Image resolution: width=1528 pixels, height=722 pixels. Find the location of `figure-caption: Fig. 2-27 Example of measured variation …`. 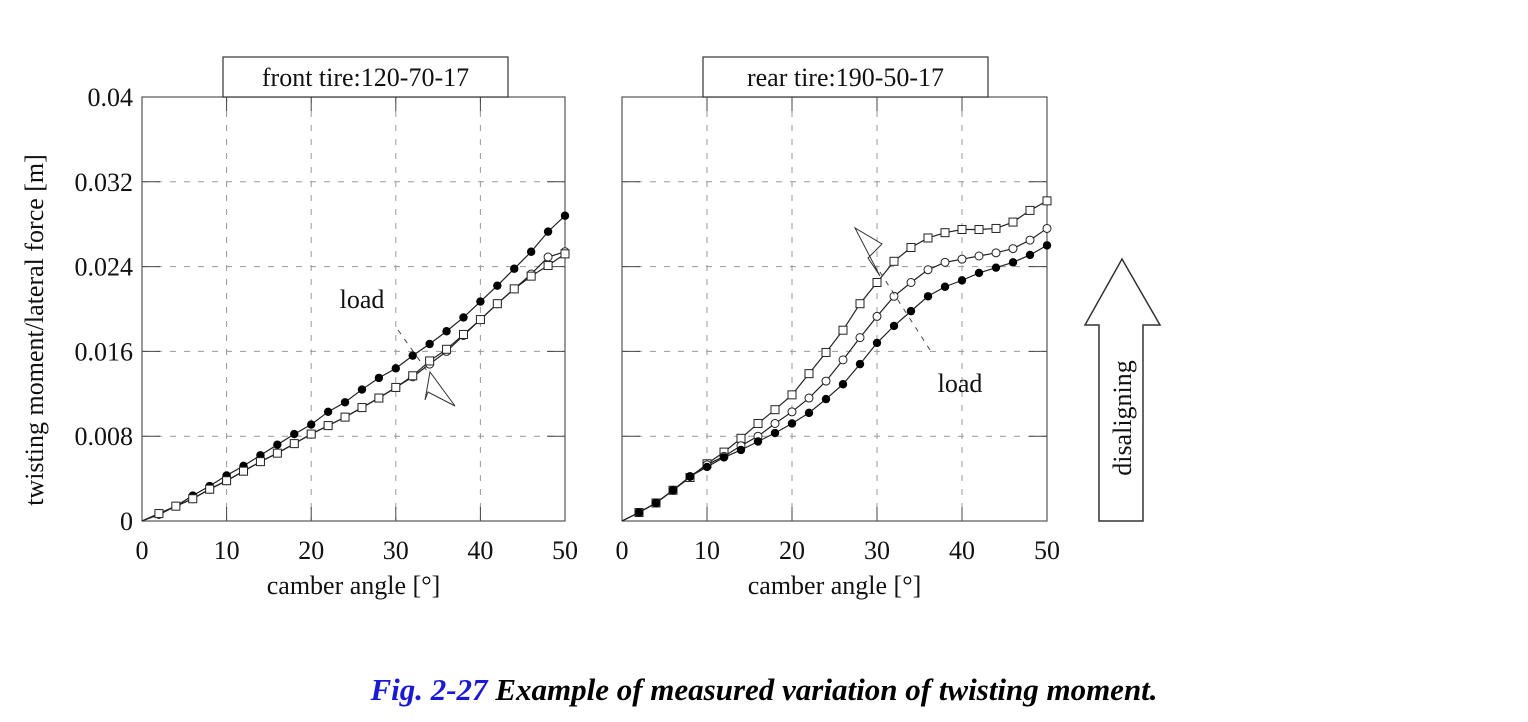

figure-caption: Fig. 2-27 Example of measured variation … is located at coordinates (764, 690).